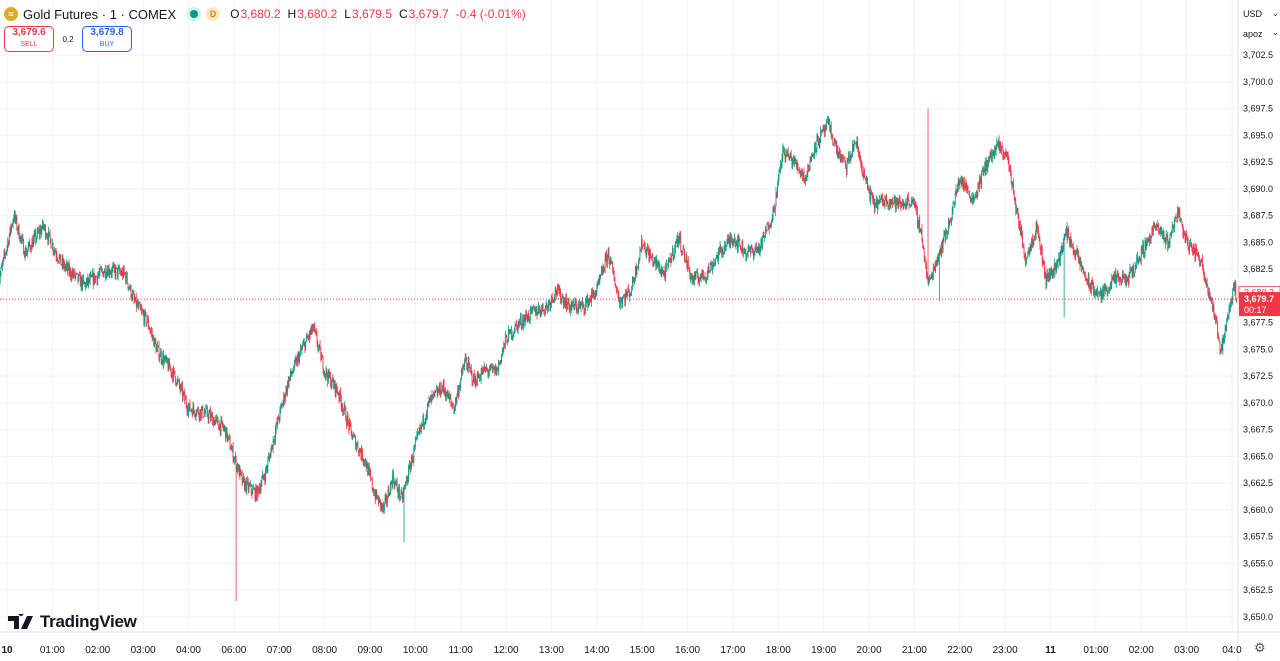 The width and height of the screenshot is (1280, 661). Describe the element at coordinates (213, 14) in the screenshot. I see `delay-badge: D` at that location.